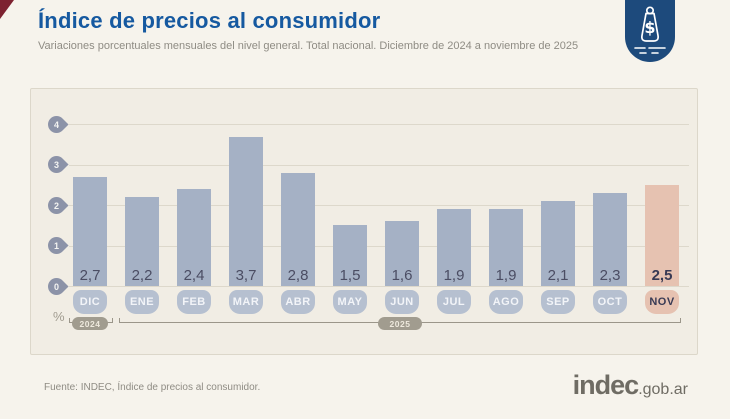 This screenshot has width=730, height=419. I want to click on bar-dic: 2,7, so click(90, 231).